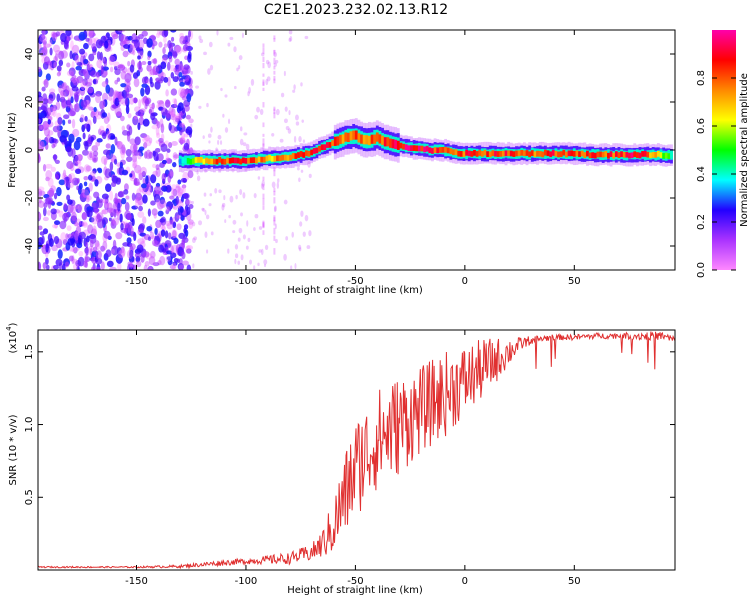  Describe the element at coordinates (29, 102) in the screenshot. I see `y-tick-label: 20` at that location.